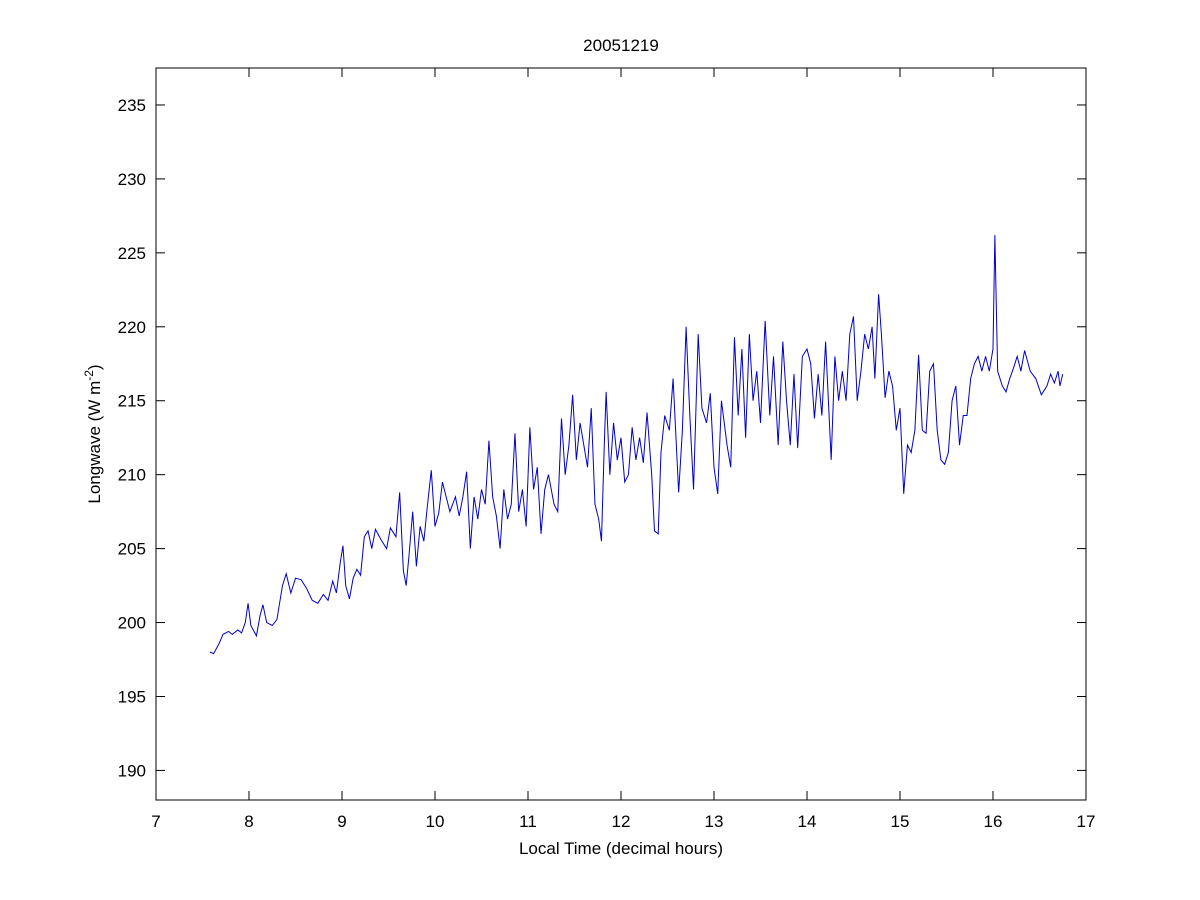  What do you see at coordinates (132, 770) in the screenshot?
I see `y-tick-label: 190` at bounding box center [132, 770].